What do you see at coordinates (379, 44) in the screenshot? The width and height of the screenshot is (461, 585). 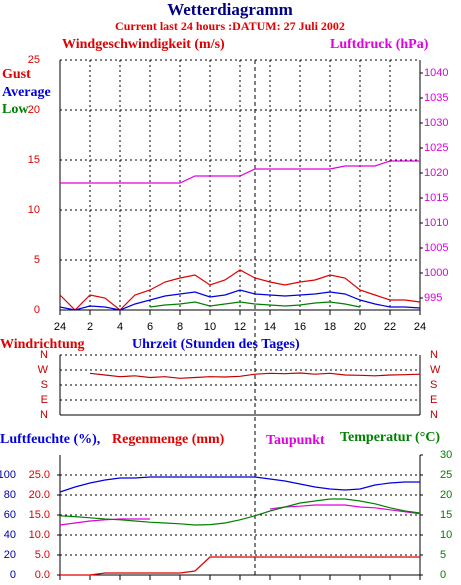 I see `pressure-label: Luftdruck (hPa)` at bounding box center [379, 44].